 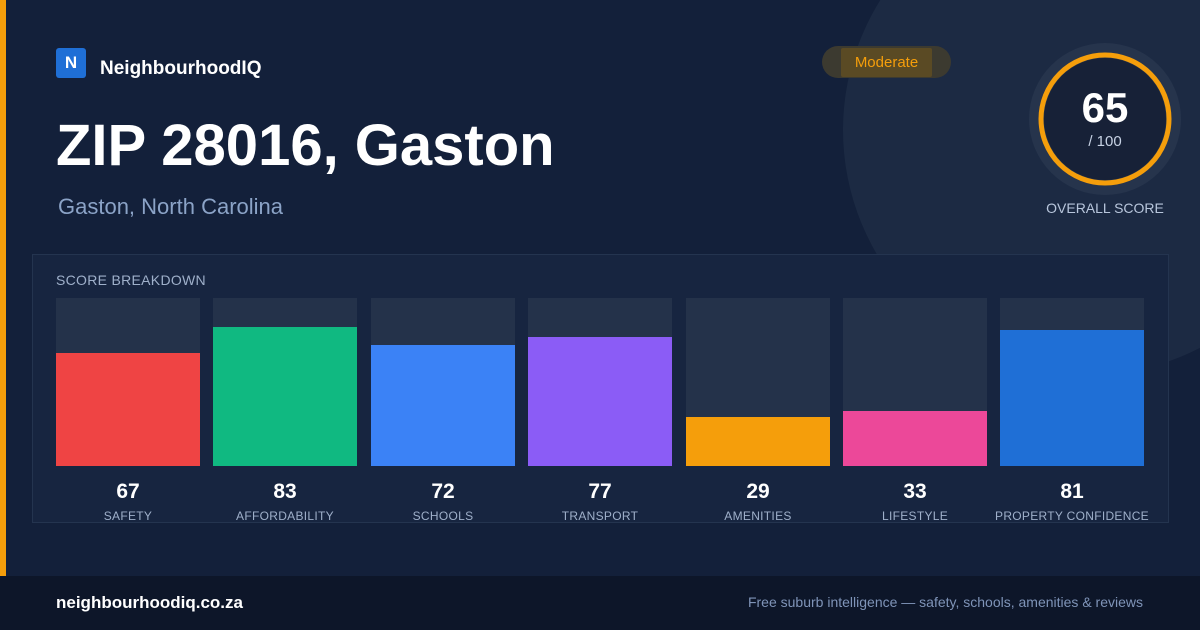 I want to click on page-subtitle: Gaston, North Carolina, so click(x=170, y=206).